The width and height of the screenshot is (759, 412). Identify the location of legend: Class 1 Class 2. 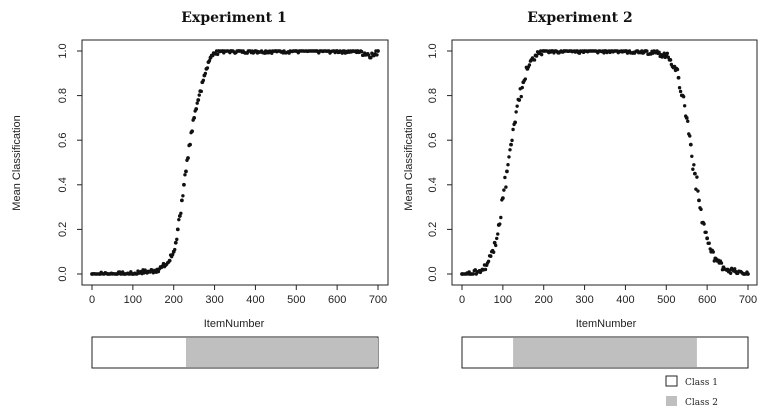
(691, 391).